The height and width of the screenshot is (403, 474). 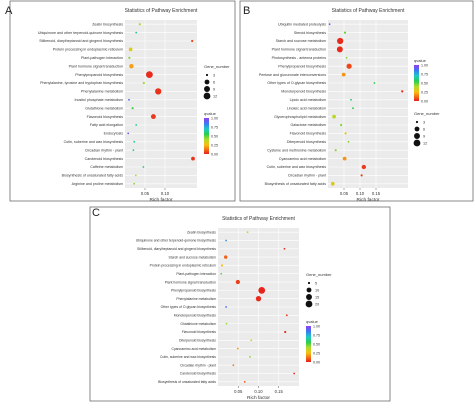 I want to click on colorbar-tick-label: 1.00, so click(x=214, y=118).